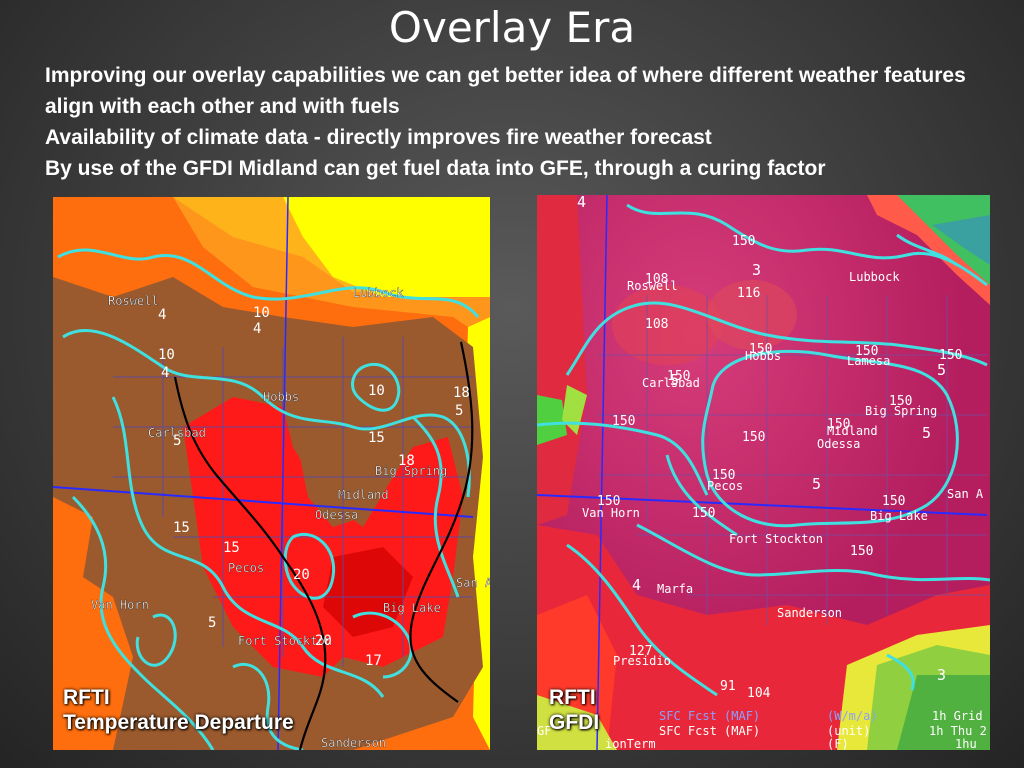 This screenshot has height=768, width=1024. What do you see at coordinates (544, 731) in the screenshot?
I see `footer-gf: GF` at bounding box center [544, 731].